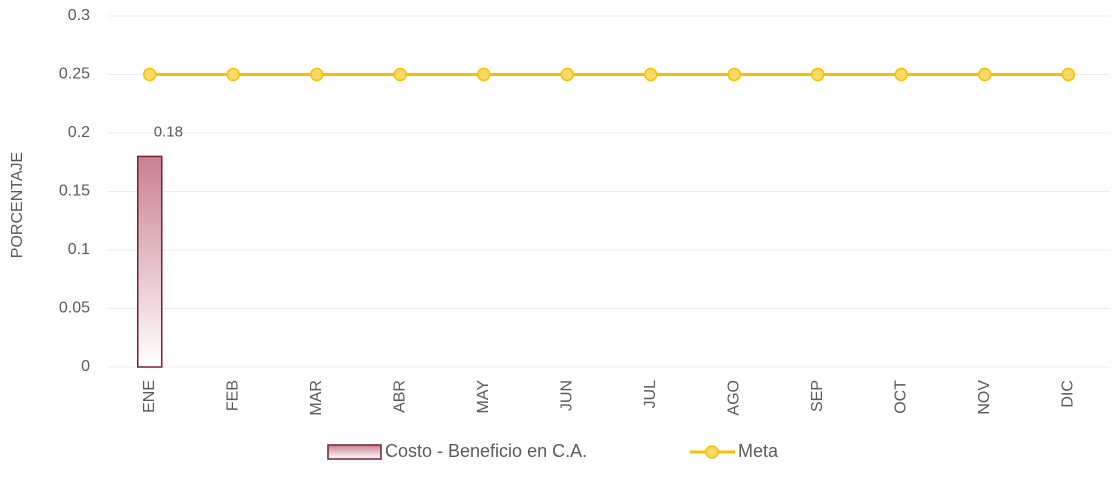  I want to click on x-tick-label: DIC, so click(1067, 394).